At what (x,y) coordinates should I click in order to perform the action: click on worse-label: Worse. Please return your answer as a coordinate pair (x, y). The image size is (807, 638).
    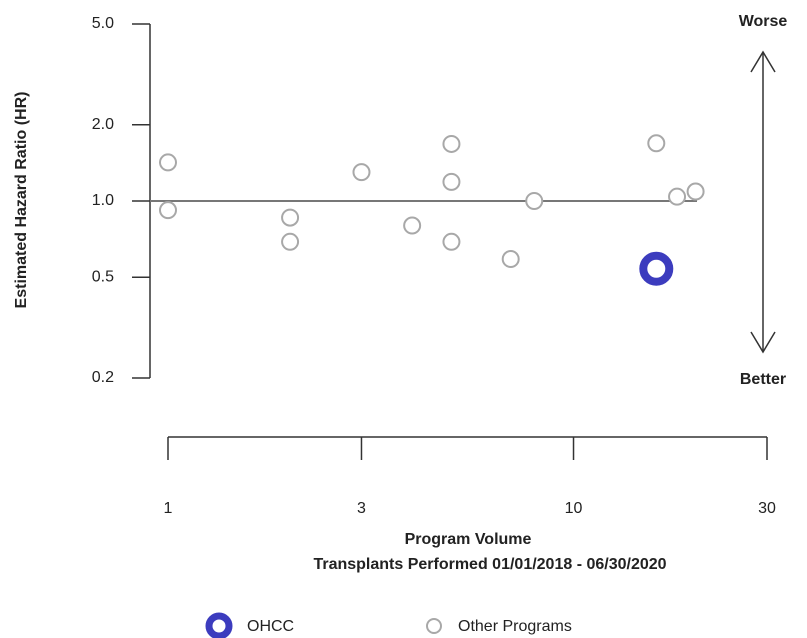
    Looking at the image, I should click on (763, 21).